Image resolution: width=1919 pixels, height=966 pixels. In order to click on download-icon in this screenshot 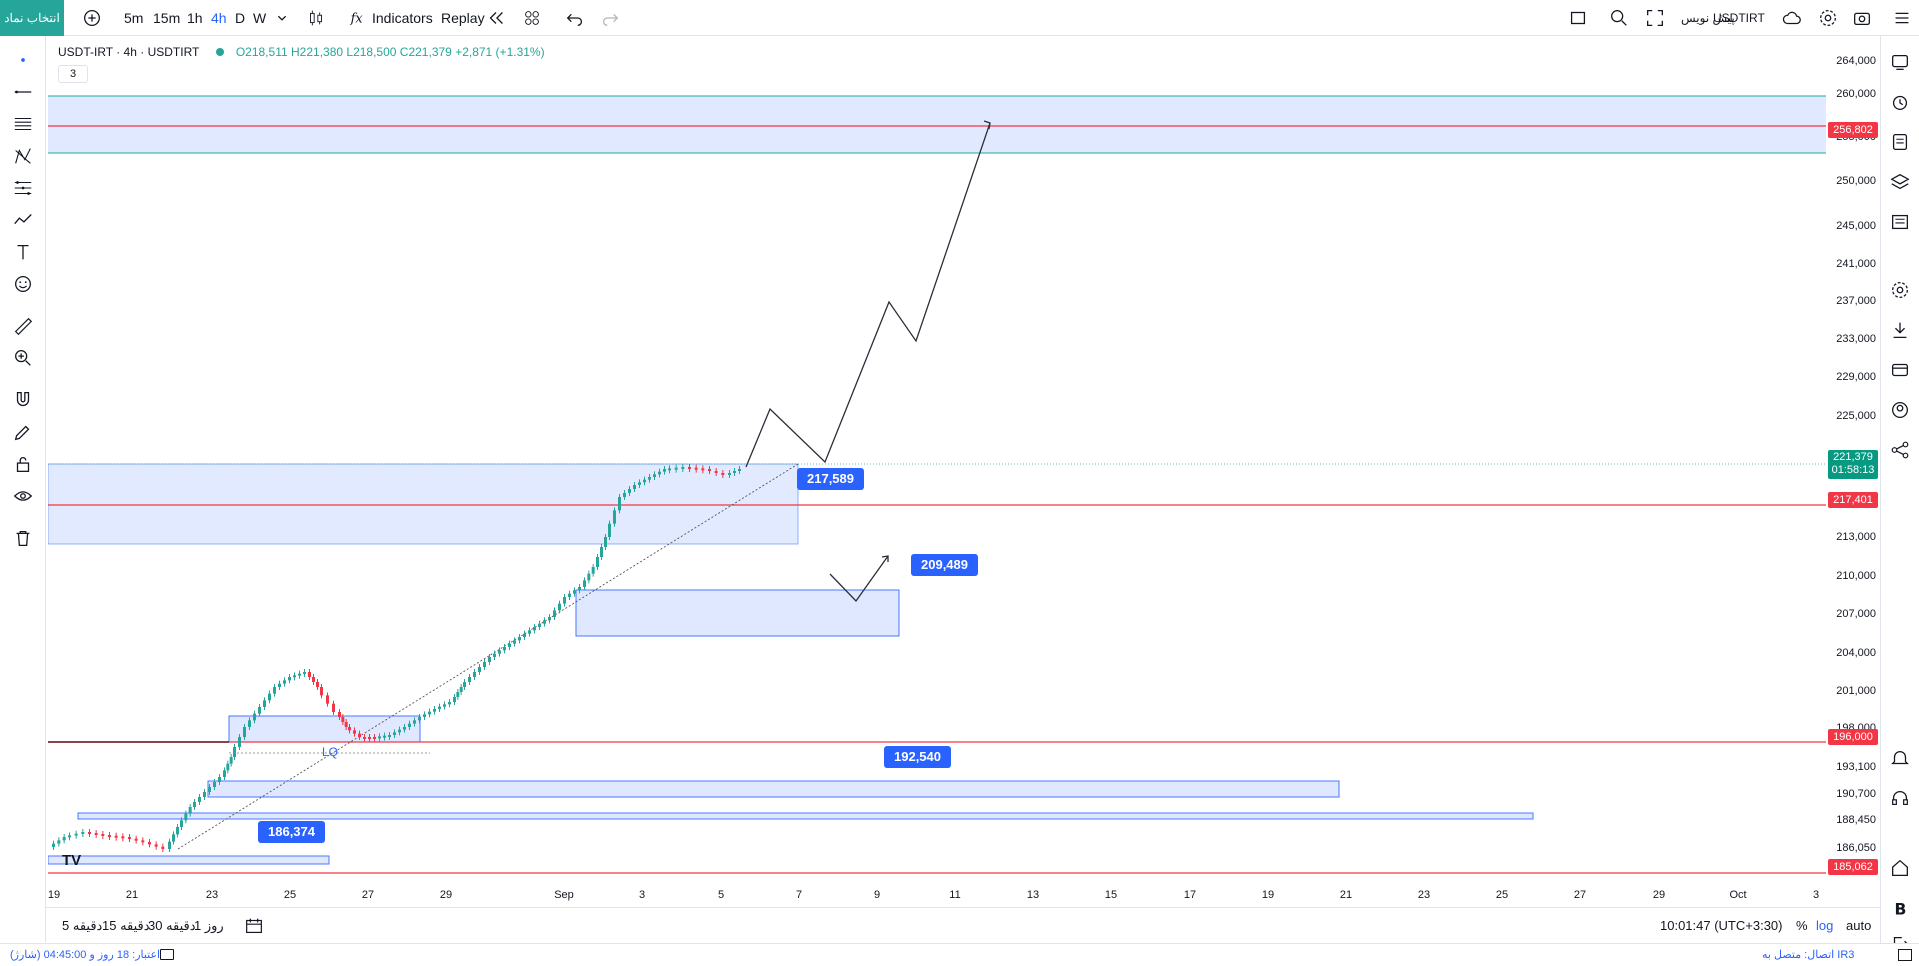, I will do `click(1900, 330)`.